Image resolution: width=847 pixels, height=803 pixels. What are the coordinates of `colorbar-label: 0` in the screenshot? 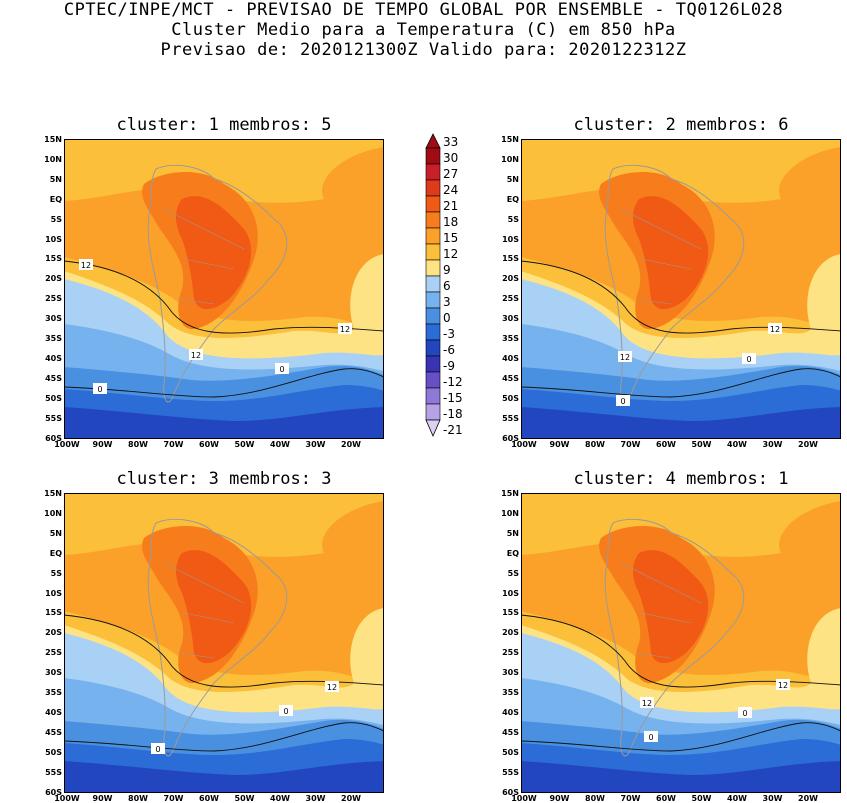 It's located at (447, 318).